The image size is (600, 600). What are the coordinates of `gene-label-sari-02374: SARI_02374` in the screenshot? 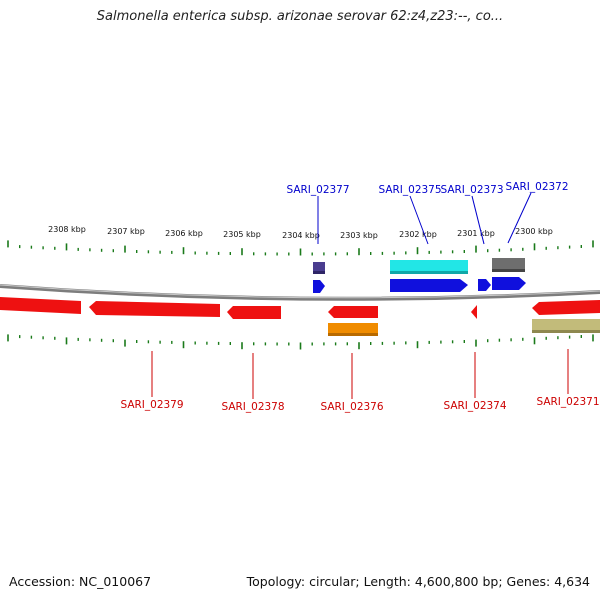 It's located at (474, 406).